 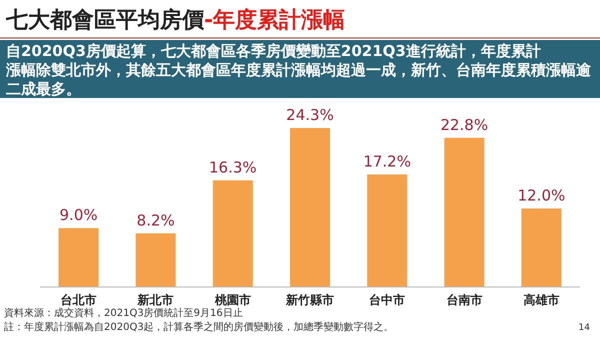 What do you see at coordinates (310, 115) in the screenshot?
I see `data-label: 24.3%` at bounding box center [310, 115].